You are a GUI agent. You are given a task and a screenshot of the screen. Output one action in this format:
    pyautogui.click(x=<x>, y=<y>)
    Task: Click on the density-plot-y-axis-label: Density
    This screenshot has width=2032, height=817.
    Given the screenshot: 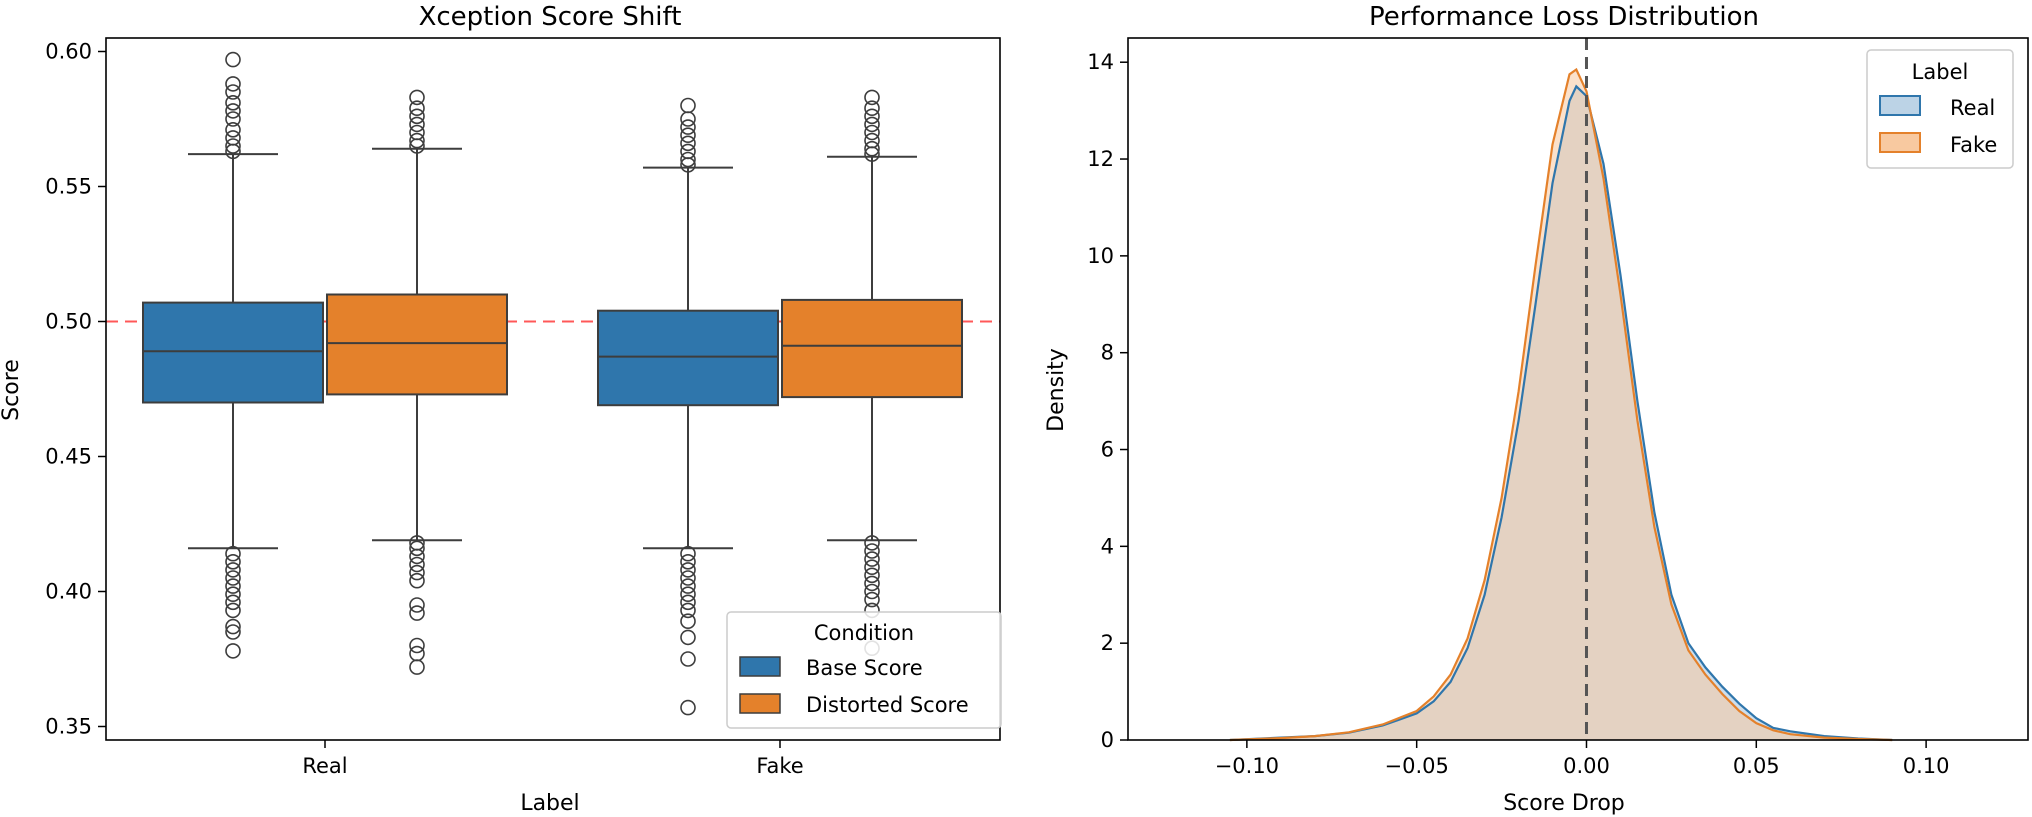 What is the action you would take?
    pyautogui.click(x=1056, y=390)
    